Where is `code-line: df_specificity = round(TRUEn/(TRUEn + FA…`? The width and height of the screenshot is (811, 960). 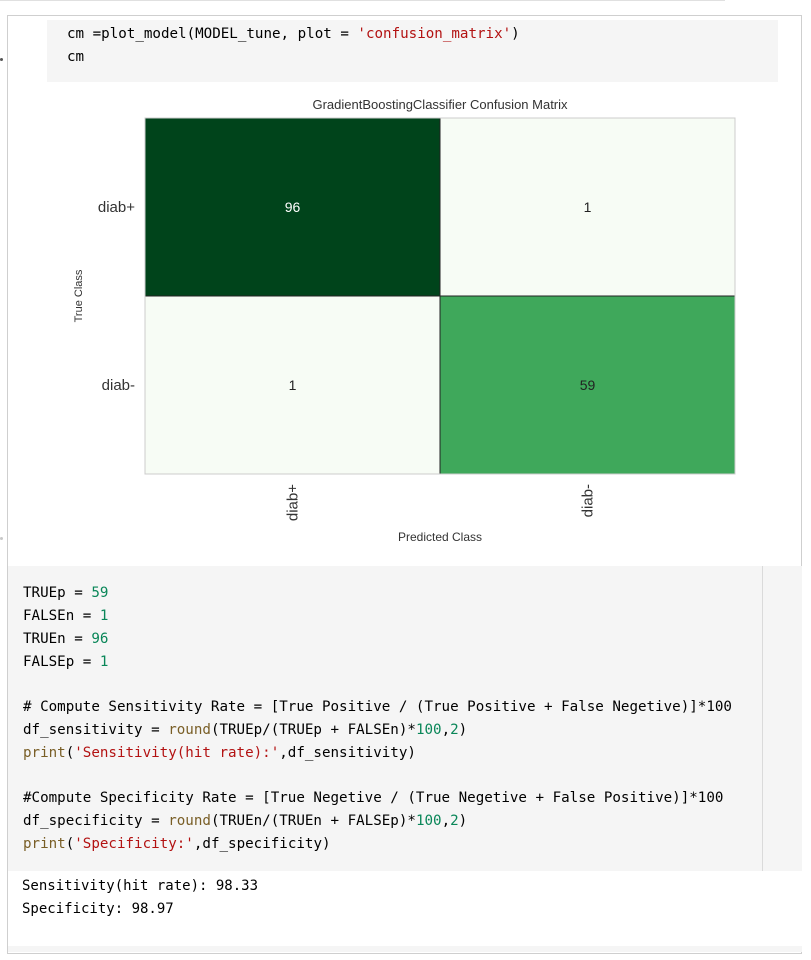 code-line: df_specificity = round(TRUEn/(TRUEn + FA… is located at coordinates (245, 821).